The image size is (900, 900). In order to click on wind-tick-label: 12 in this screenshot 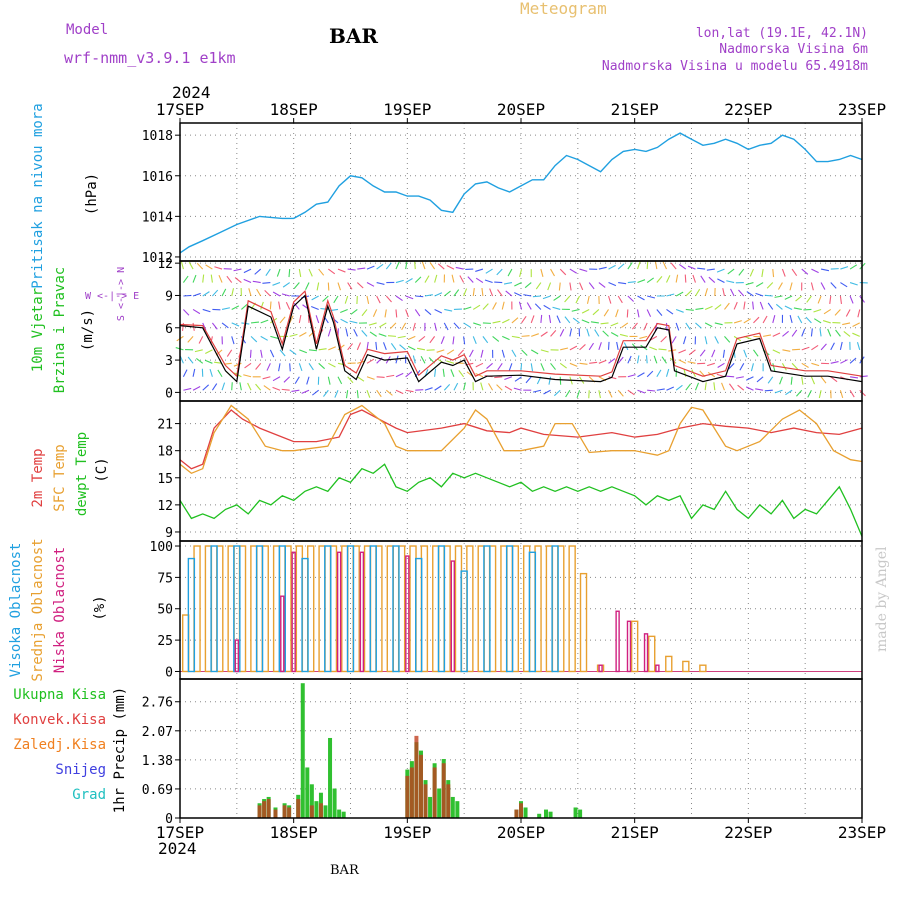, I will do `click(165, 264)`.